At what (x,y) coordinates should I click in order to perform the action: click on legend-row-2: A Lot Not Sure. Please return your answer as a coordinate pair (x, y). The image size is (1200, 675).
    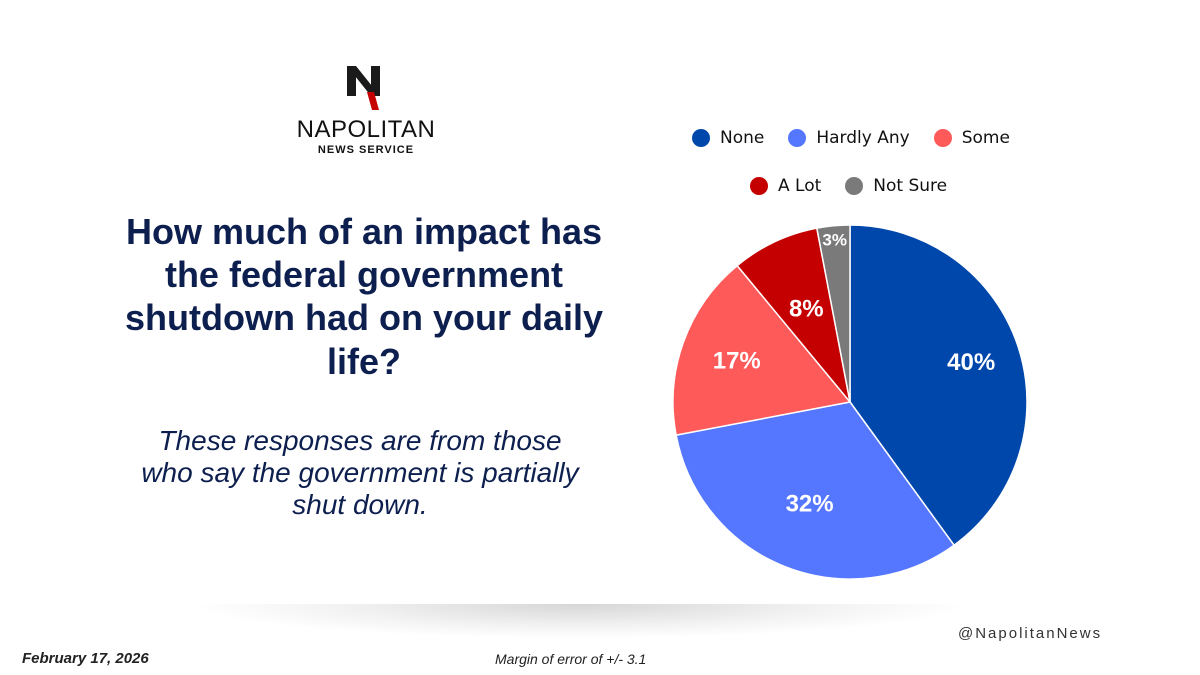
    Looking at the image, I should click on (860, 186).